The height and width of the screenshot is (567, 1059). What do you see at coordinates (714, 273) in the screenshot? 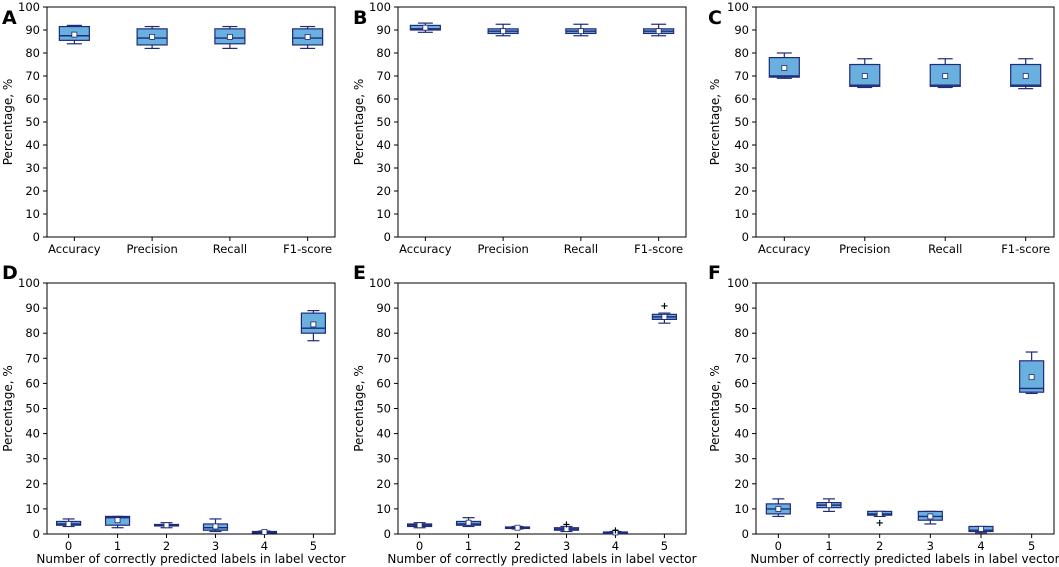
I see `panel-letter: F` at bounding box center [714, 273].